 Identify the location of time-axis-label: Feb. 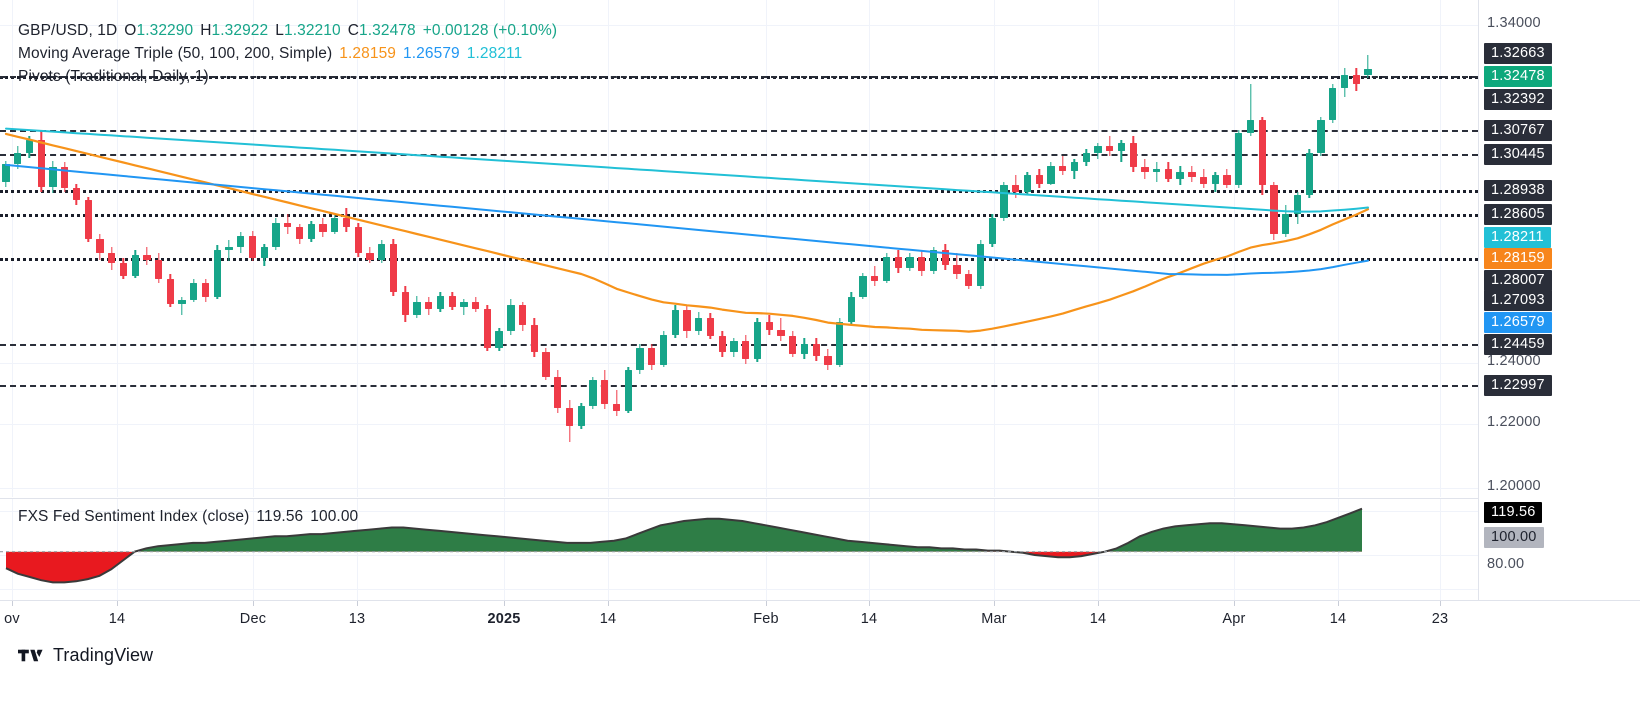
(766, 619).